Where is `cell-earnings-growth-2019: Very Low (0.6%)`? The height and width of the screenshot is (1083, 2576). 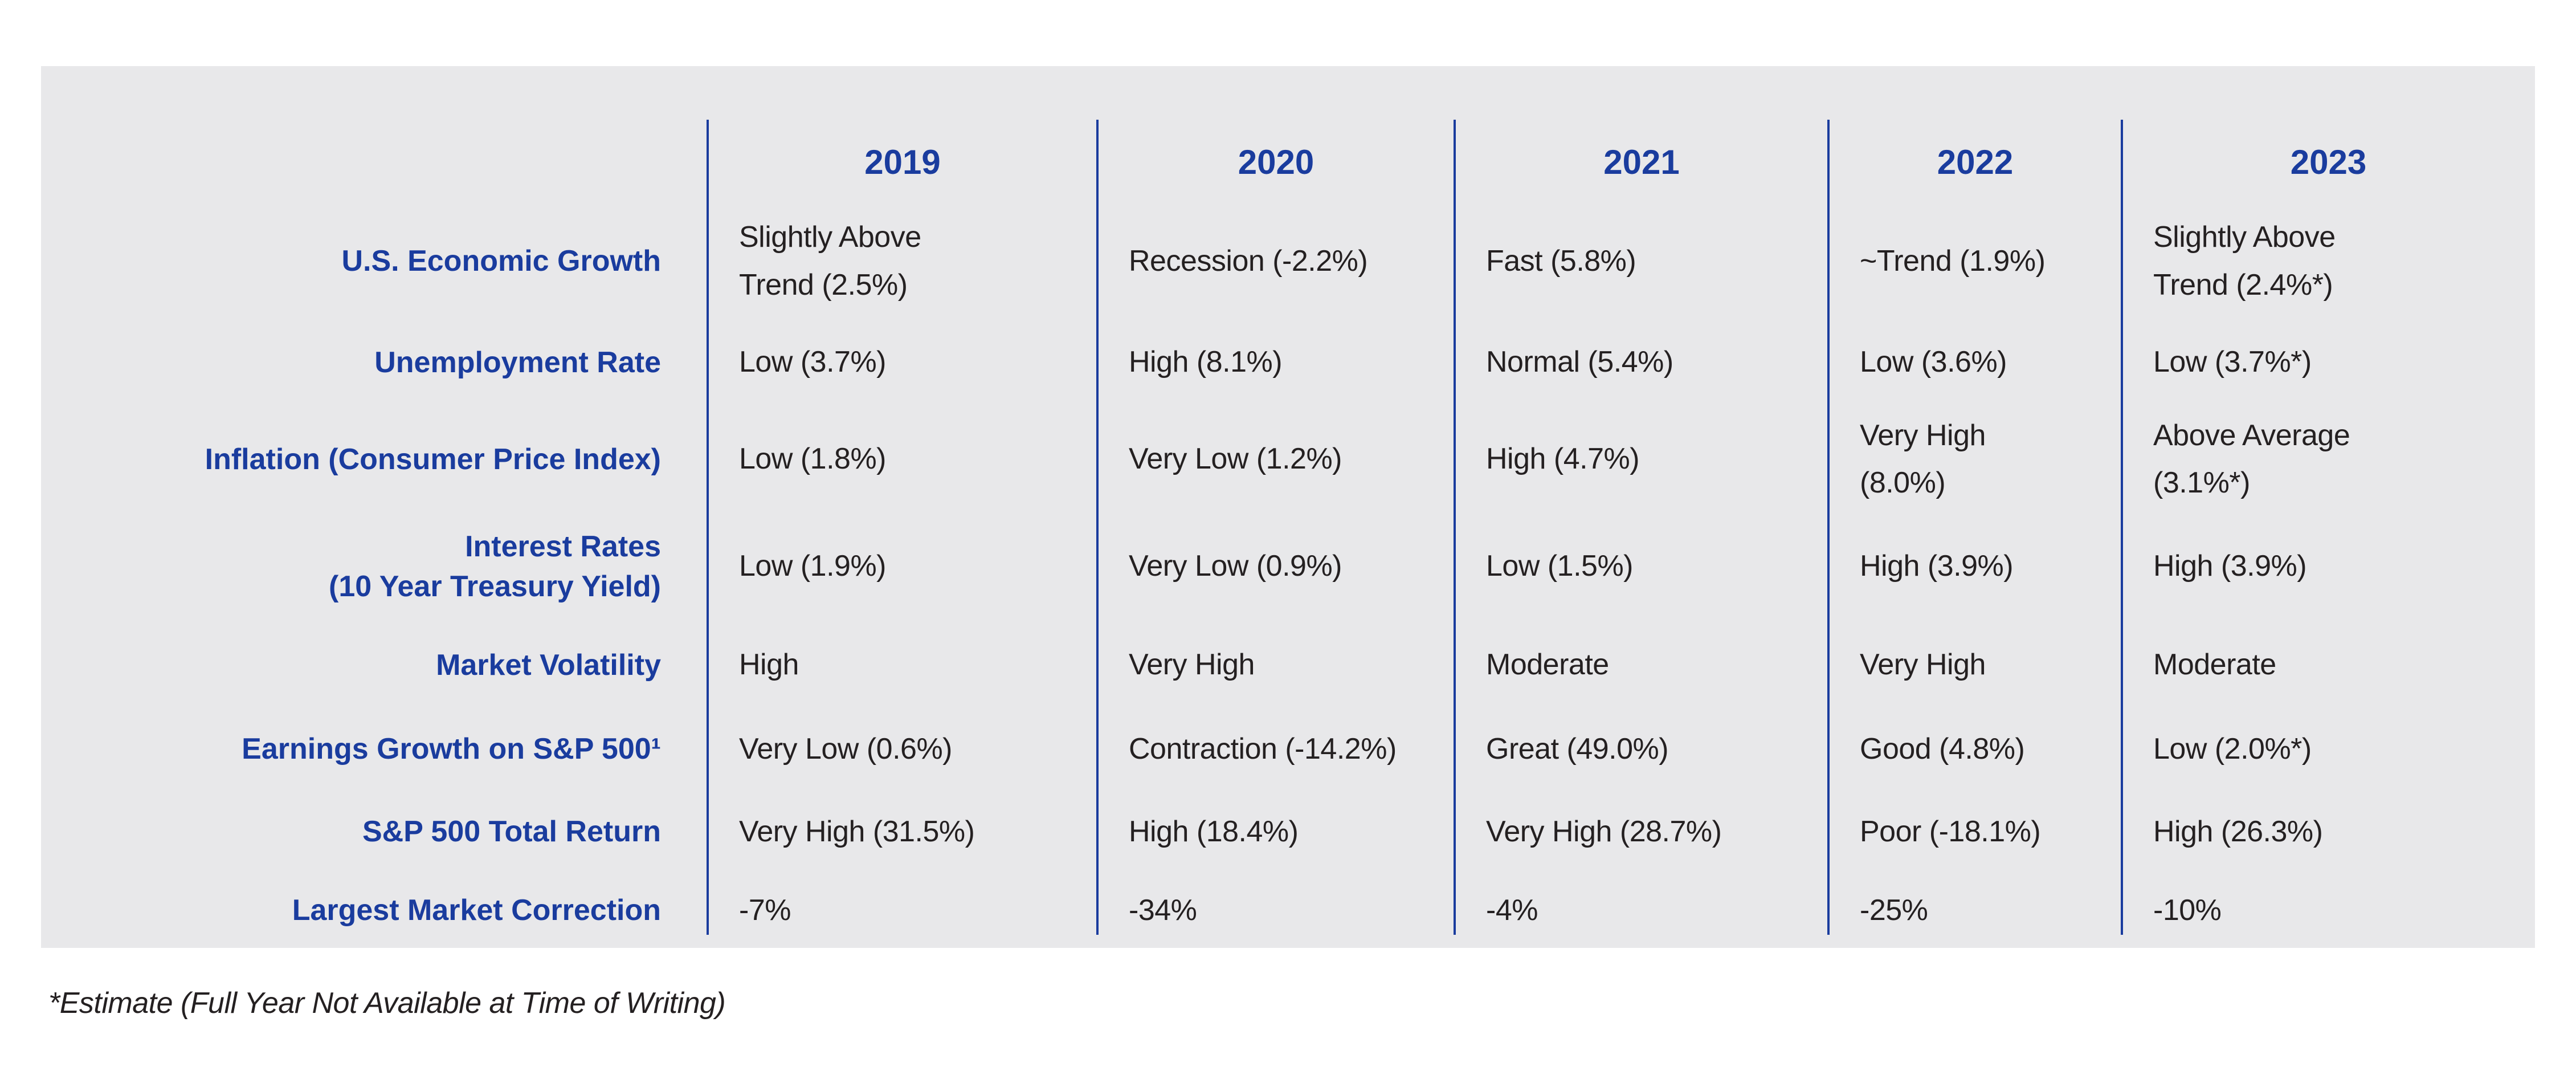
cell-earnings-growth-2019: Very Low (0.6%) is located at coordinates (846, 749).